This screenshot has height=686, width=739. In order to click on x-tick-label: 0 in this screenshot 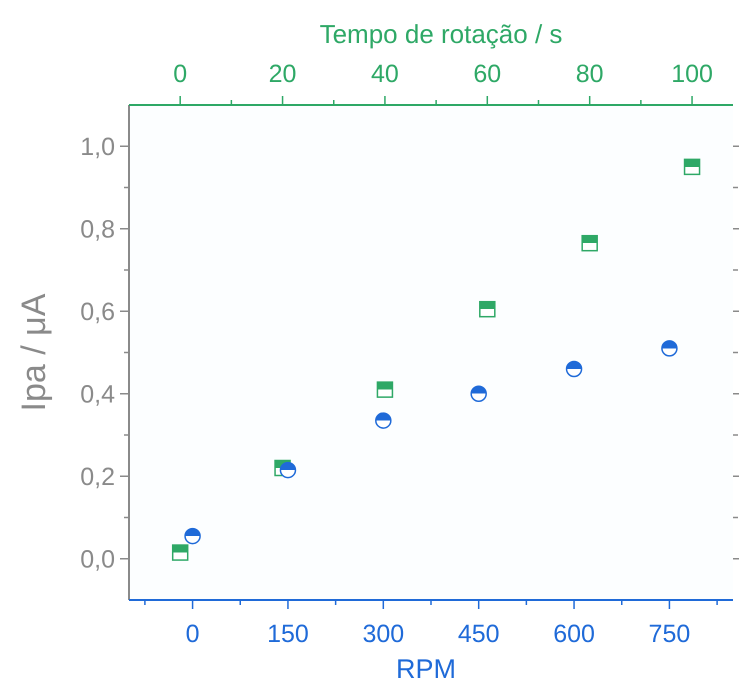, I will do `click(193, 634)`.